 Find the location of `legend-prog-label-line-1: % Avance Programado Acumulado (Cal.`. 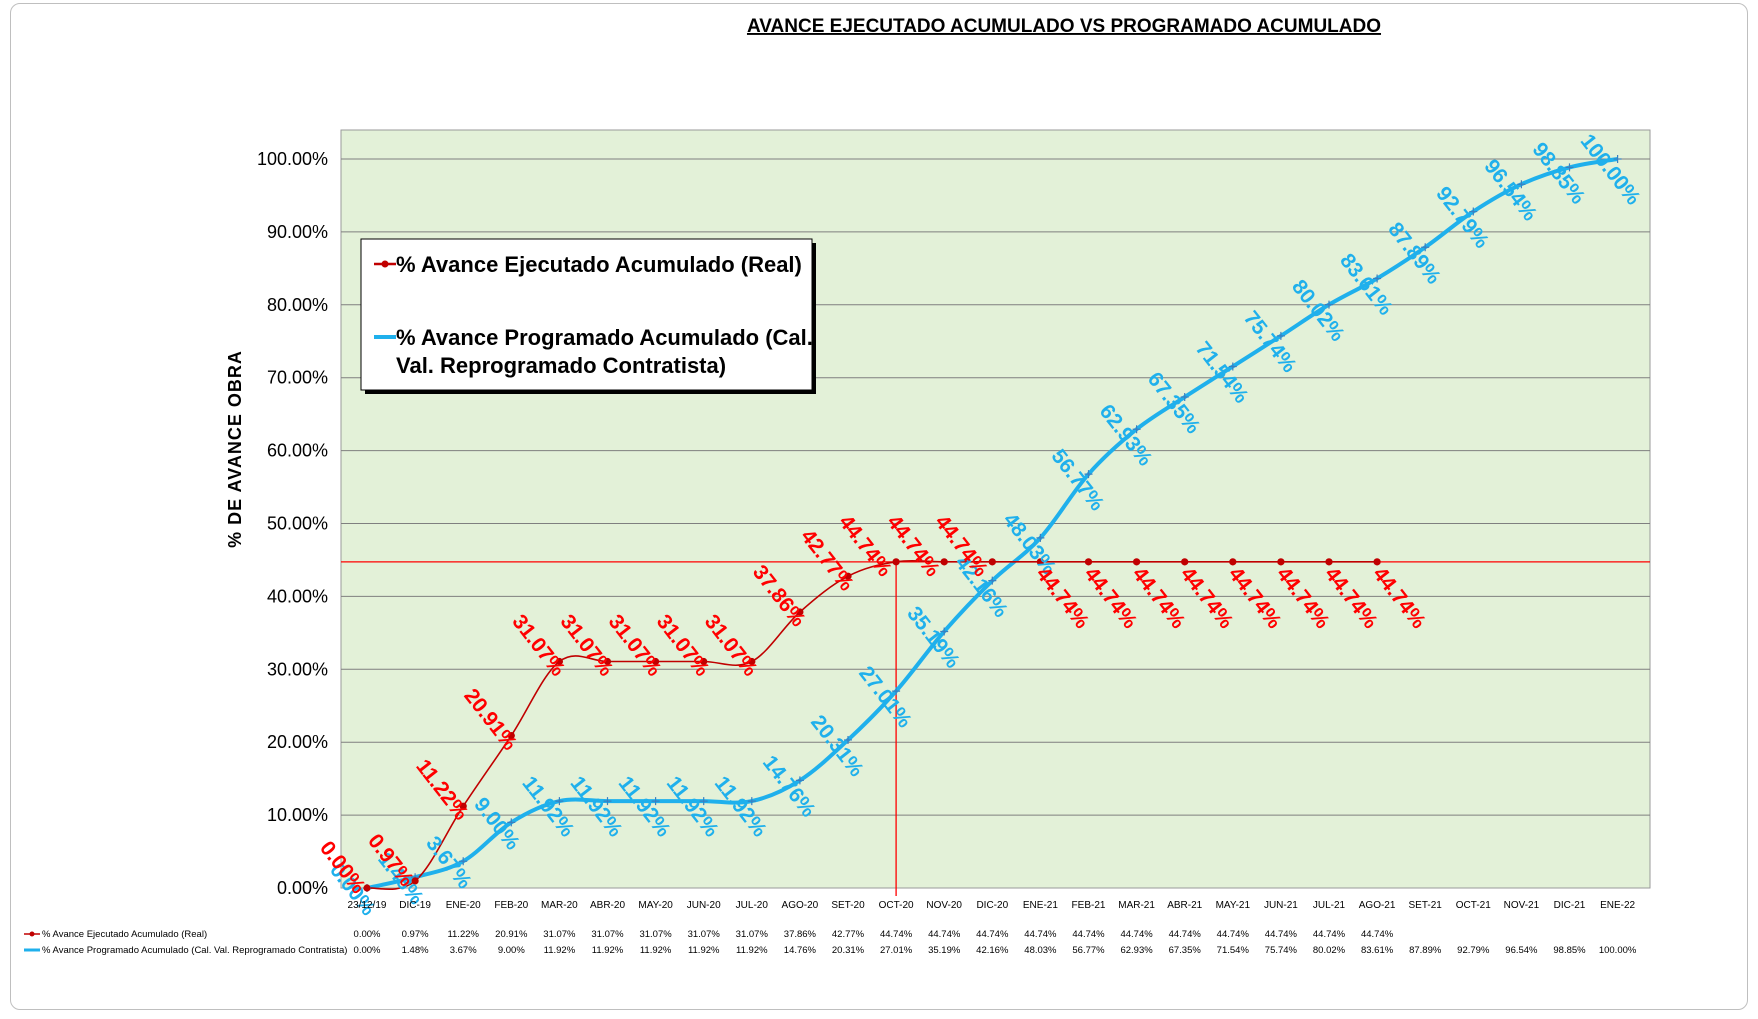

legend-prog-label-line-1: % Avance Programado Acumulado (Cal. is located at coordinates (604, 337).